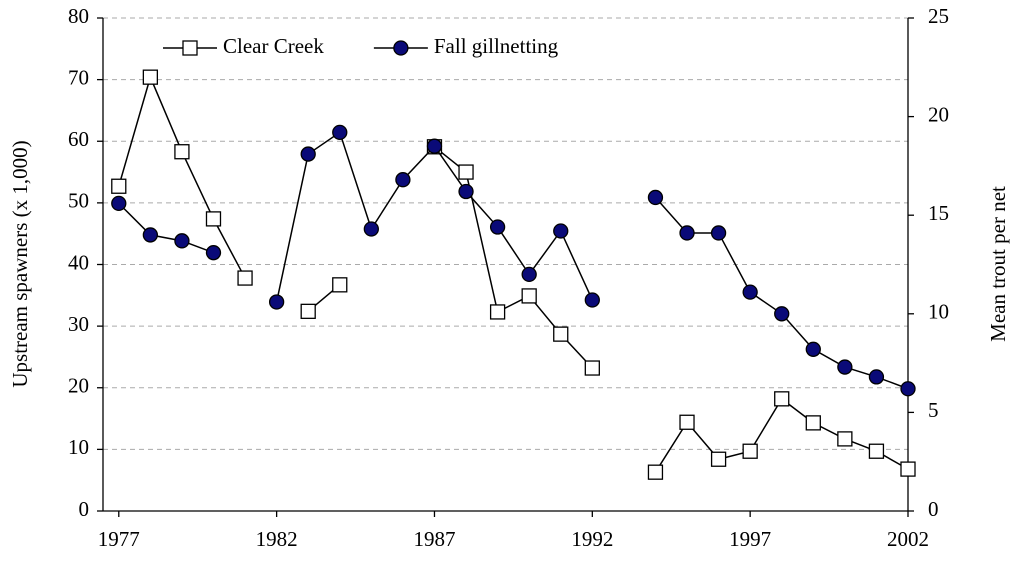  I want to click on legend-label: Fall gillnetting, so click(496, 46).